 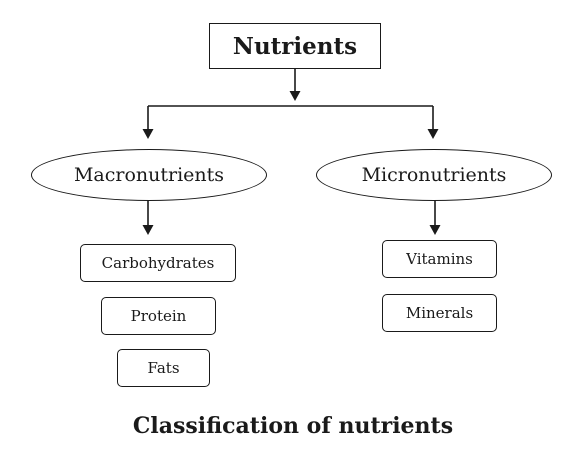 What do you see at coordinates (434, 175) in the screenshot?
I see `category-node-micronutrients: Micronutrients` at bounding box center [434, 175].